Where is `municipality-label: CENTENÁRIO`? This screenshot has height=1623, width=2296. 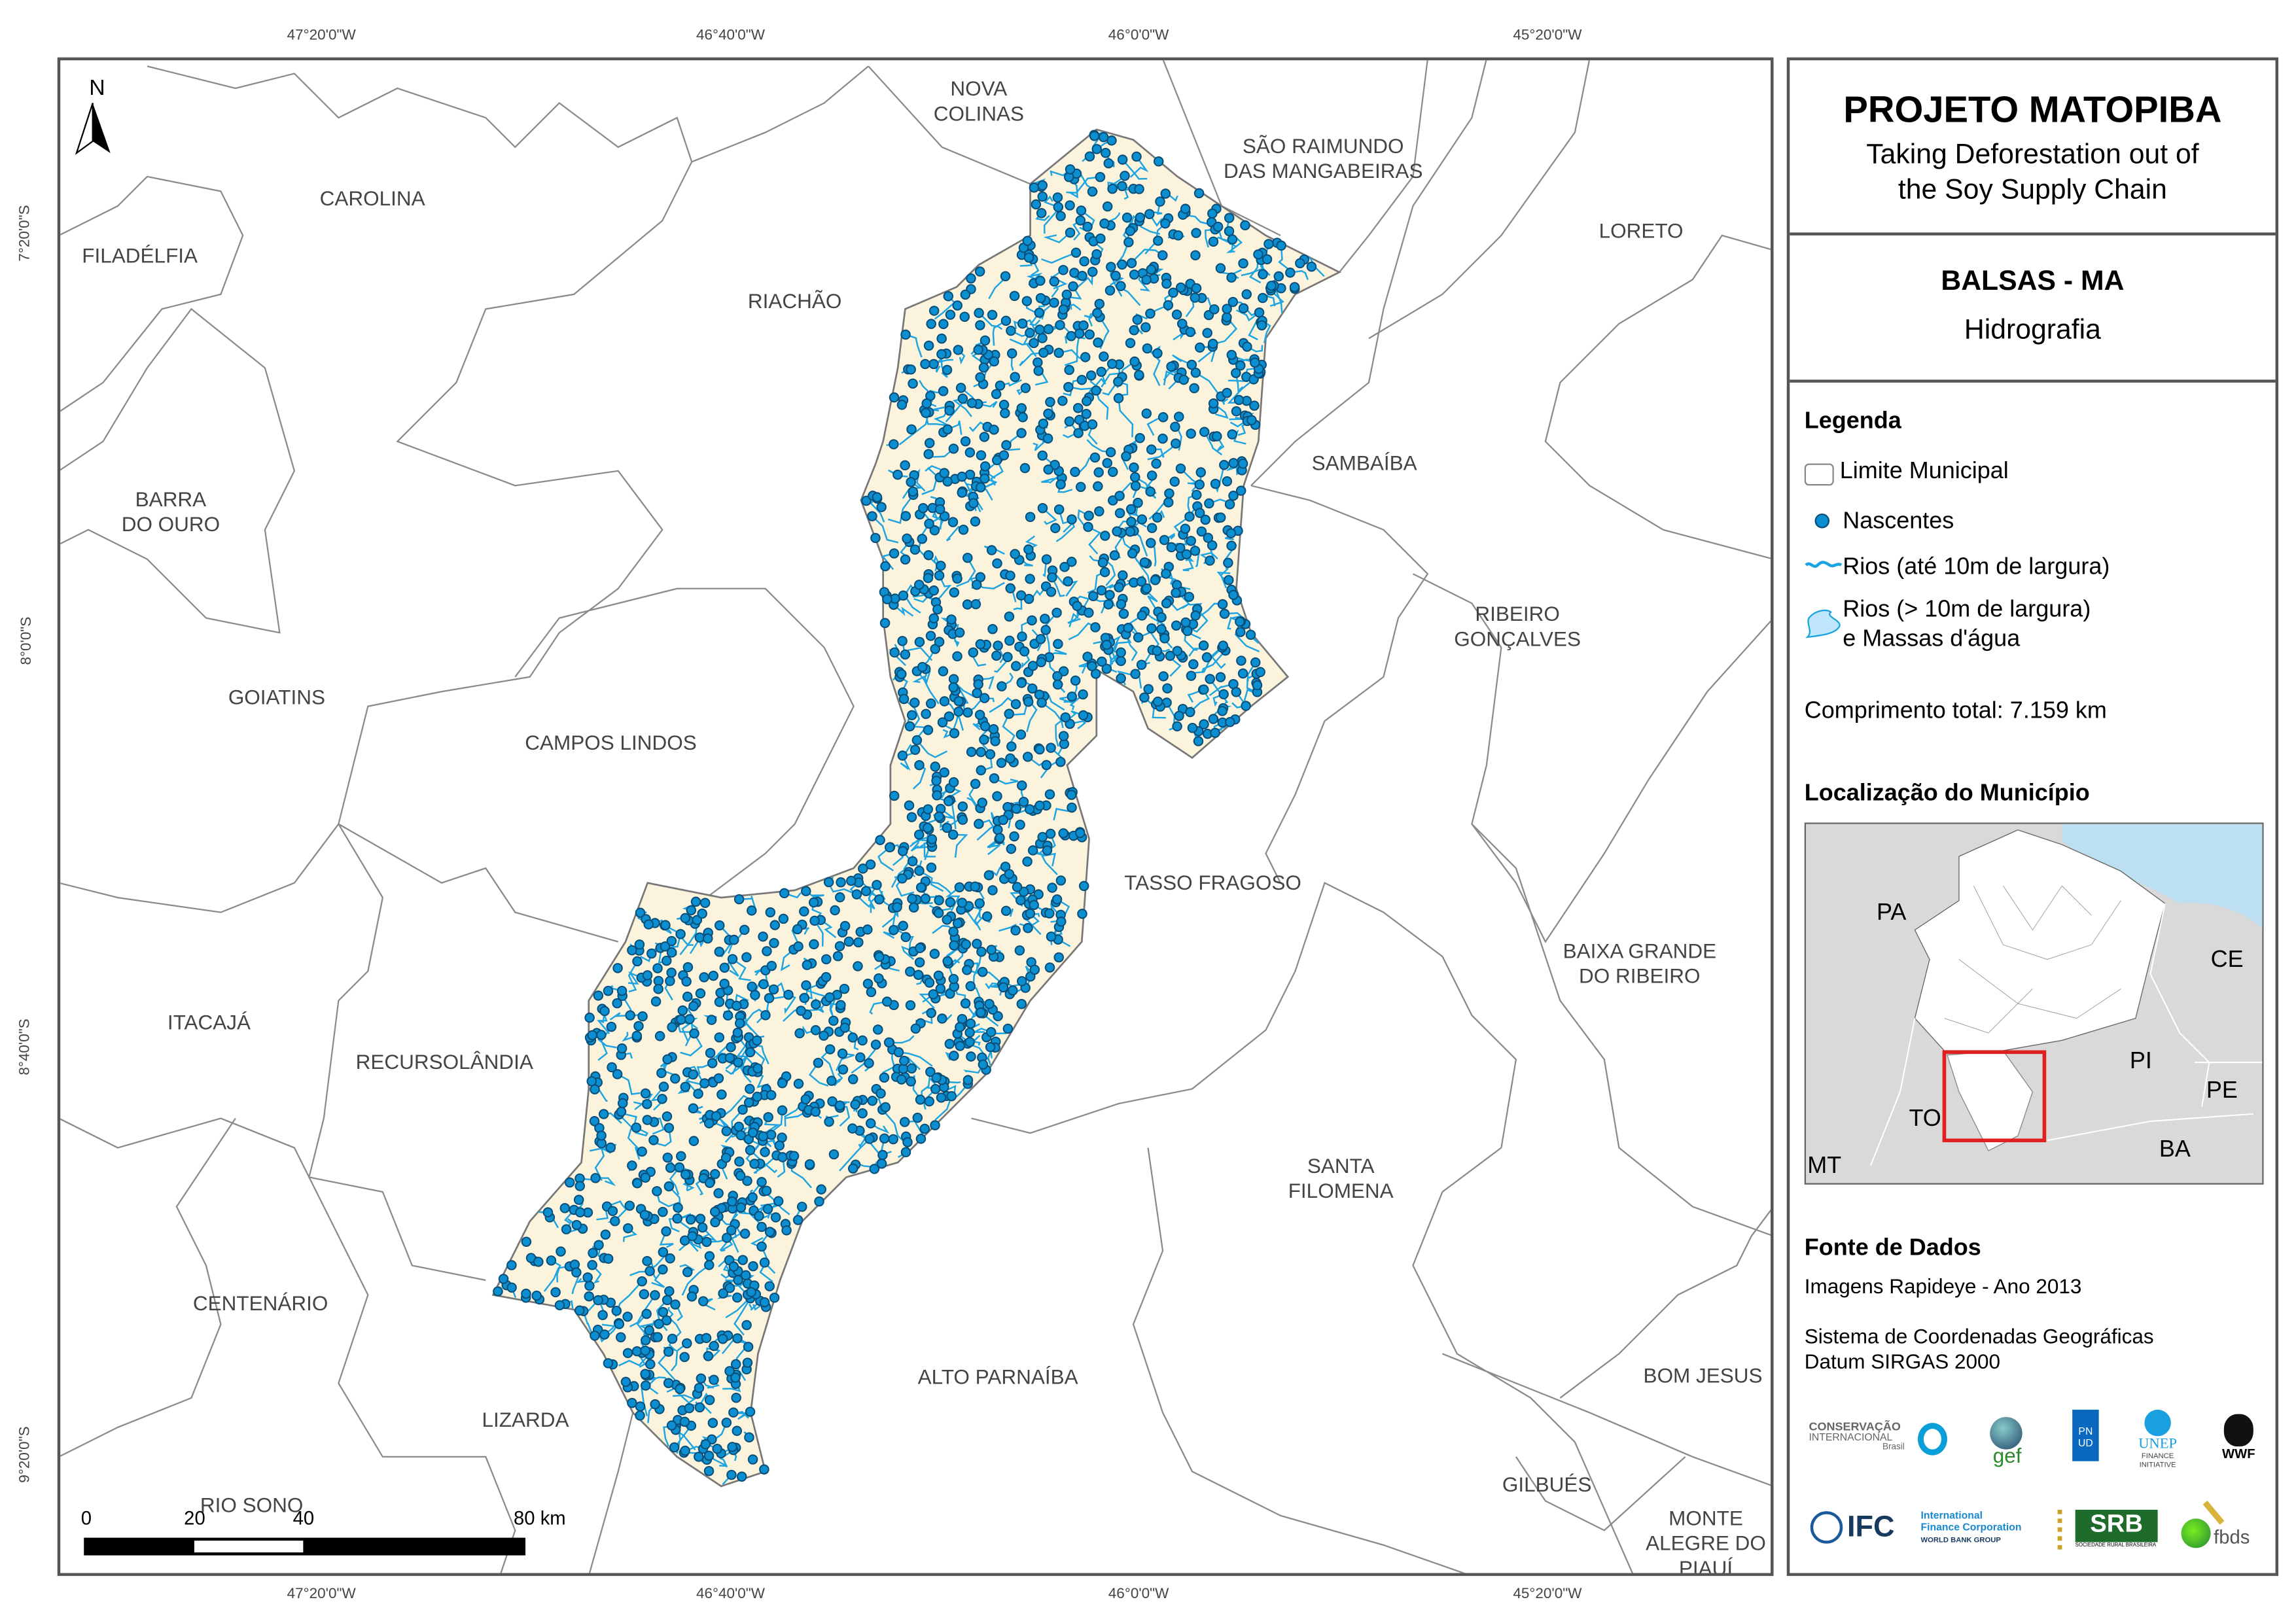
municipality-label: CENTENÁRIO is located at coordinates (260, 1303).